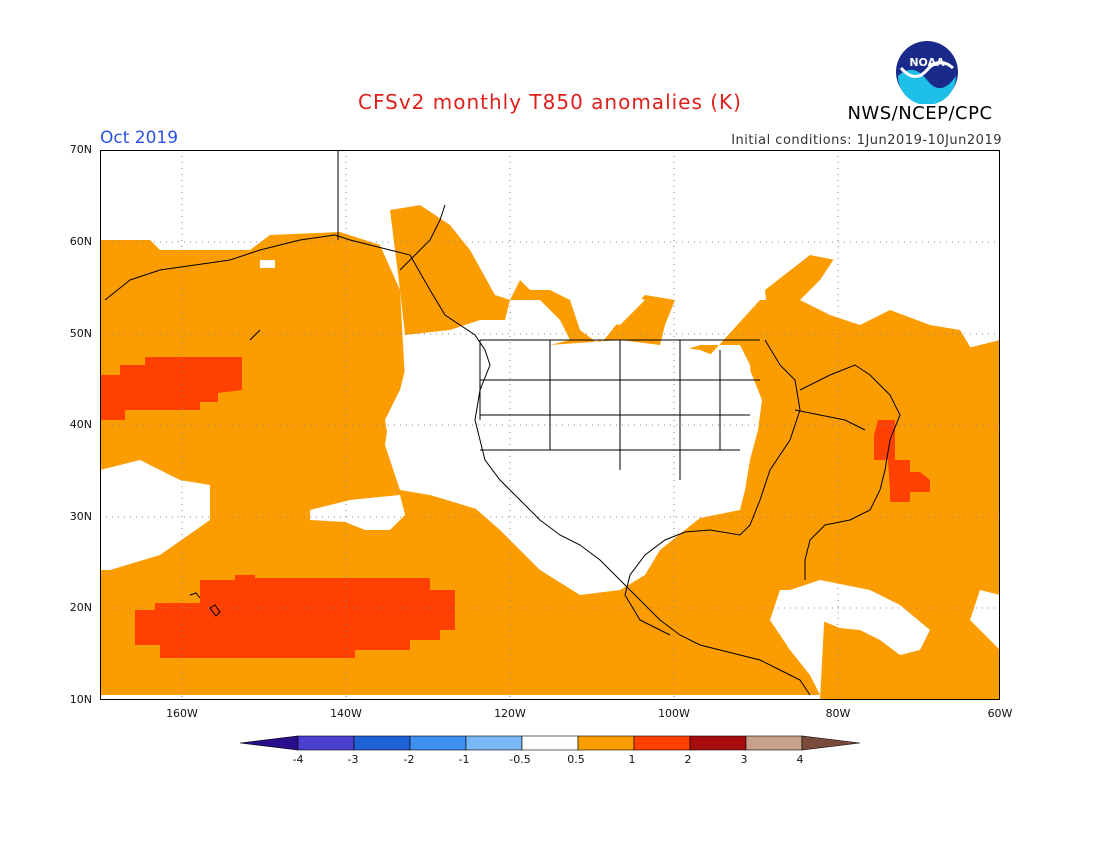 The width and height of the screenshot is (1100, 850). What do you see at coordinates (298, 759) in the screenshot?
I see `colorbar-label-neg4: -4` at bounding box center [298, 759].